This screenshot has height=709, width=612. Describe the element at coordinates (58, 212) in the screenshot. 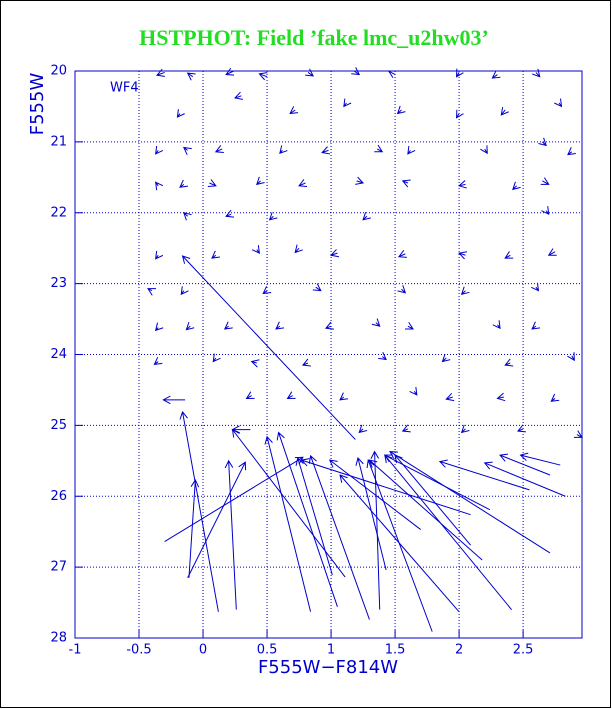

I see `y-tick-label: 22` at that location.